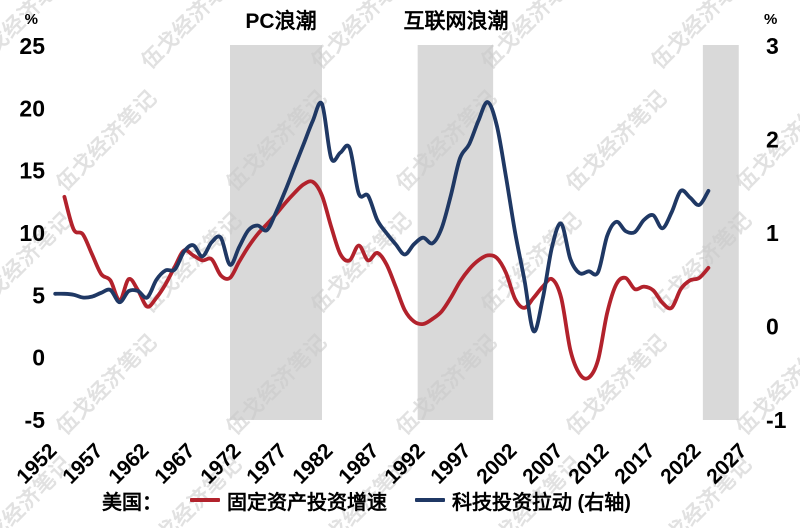 The height and width of the screenshot is (528, 800). Describe the element at coordinates (496, 463) in the screenshot. I see `x-axis-tick-label: 2002` at that location.